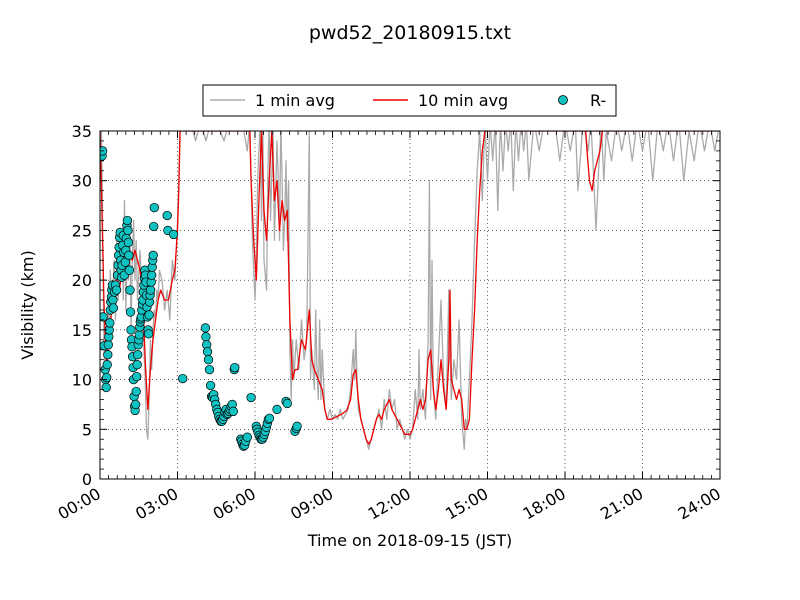 The width and height of the screenshot is (800, 600). What do you see at coordinates (410, 33) in the screenshot?
I see `chart-title: pwd52_20180915.txt` at bounding box center [410, 33].